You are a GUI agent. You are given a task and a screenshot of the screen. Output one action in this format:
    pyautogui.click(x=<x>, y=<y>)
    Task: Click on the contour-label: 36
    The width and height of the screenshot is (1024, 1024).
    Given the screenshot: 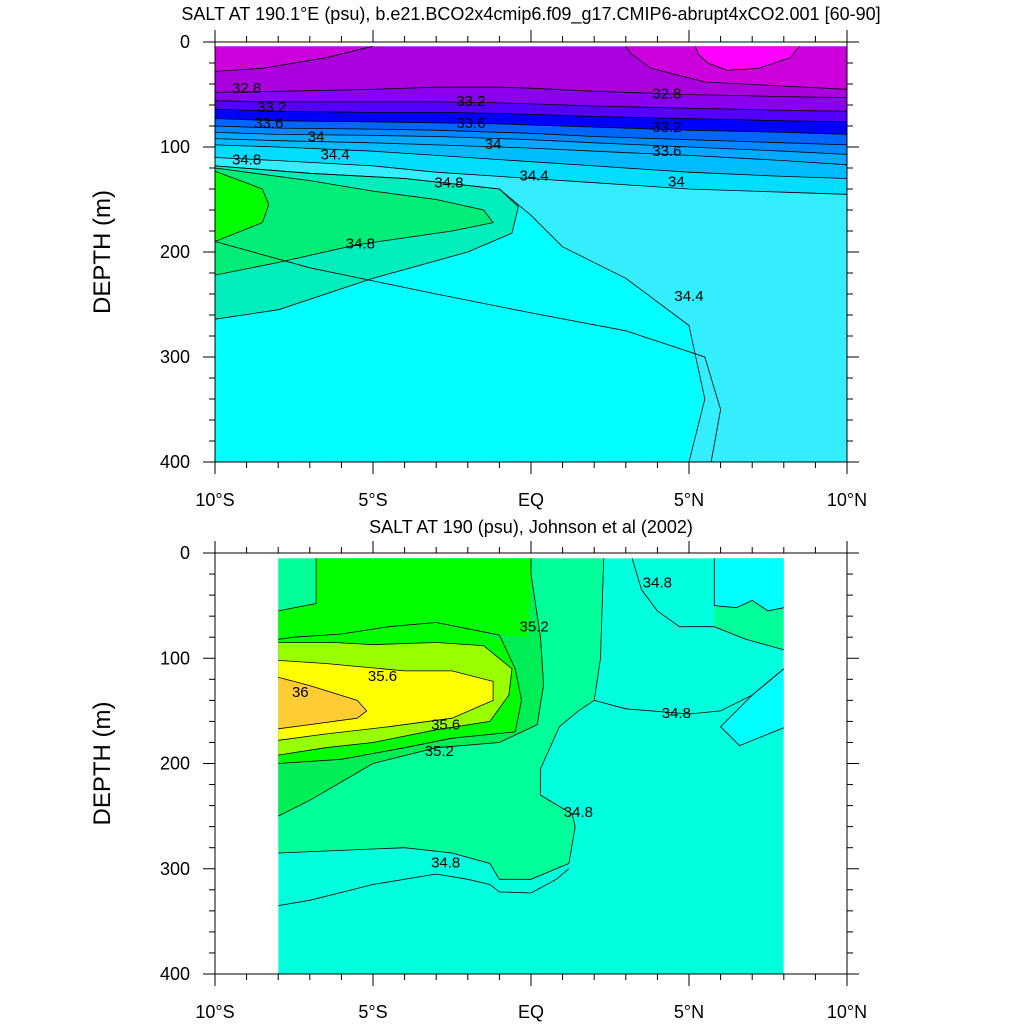 What is the action you would take?
    pyautogui.click(x=300, y=692)
    